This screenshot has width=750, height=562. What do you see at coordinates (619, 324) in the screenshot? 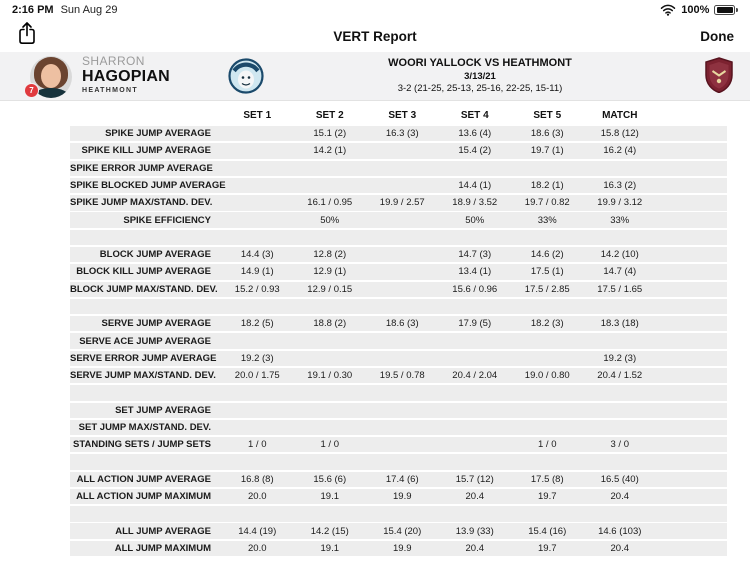
I see `table-cell: 18.3 (18)` at bounding box center [619, 324].